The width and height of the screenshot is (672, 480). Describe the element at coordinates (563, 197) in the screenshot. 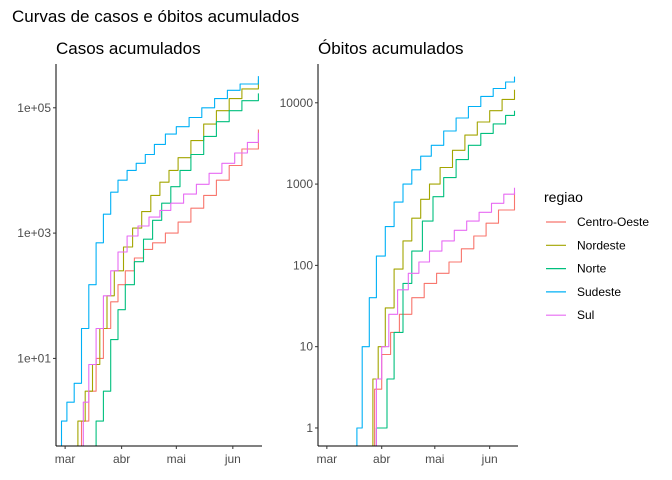

I see `legend-title: regiao` at that location.